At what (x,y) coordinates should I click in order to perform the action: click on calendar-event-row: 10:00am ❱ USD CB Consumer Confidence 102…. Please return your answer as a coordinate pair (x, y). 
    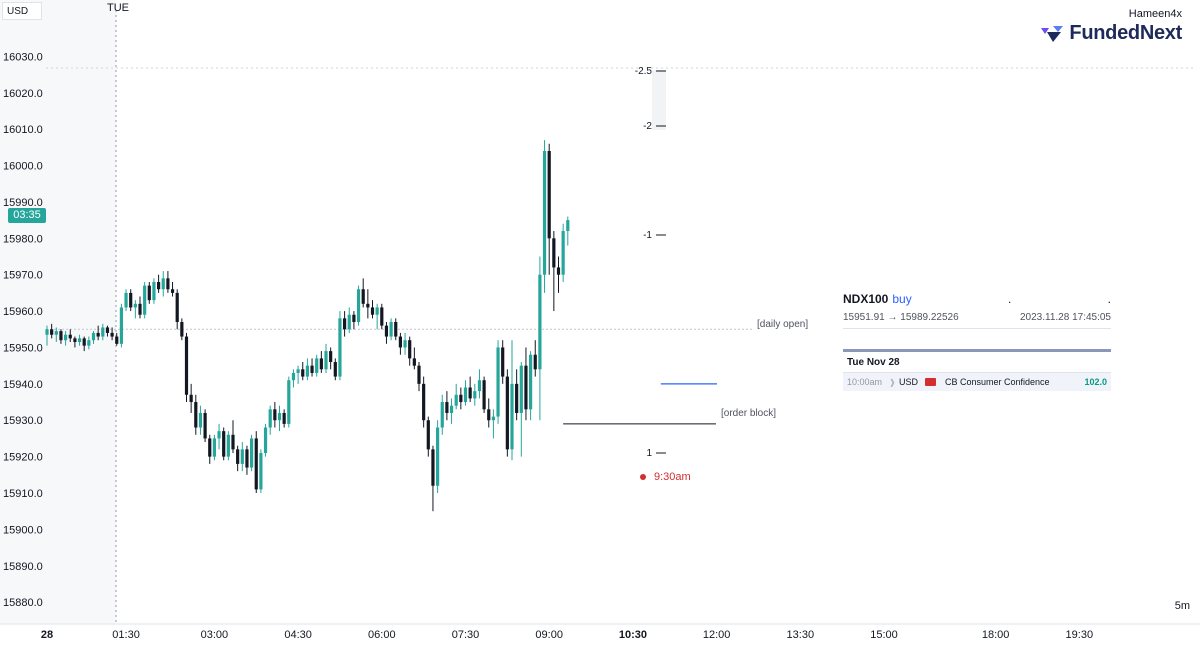
    Looking at the image, I should click on (977, 382).